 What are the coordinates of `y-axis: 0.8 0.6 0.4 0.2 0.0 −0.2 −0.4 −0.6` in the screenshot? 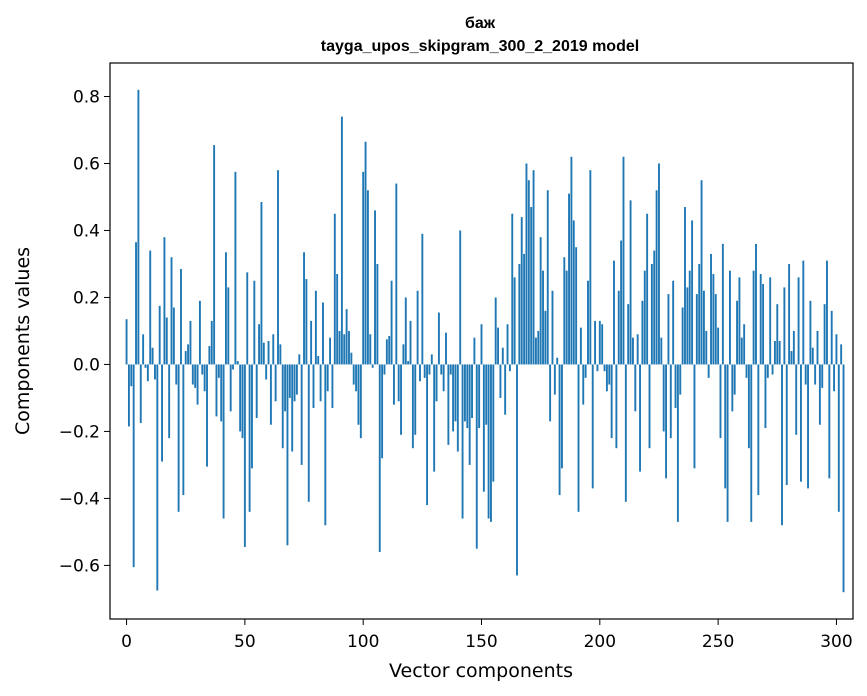 It's located at (84, 331).